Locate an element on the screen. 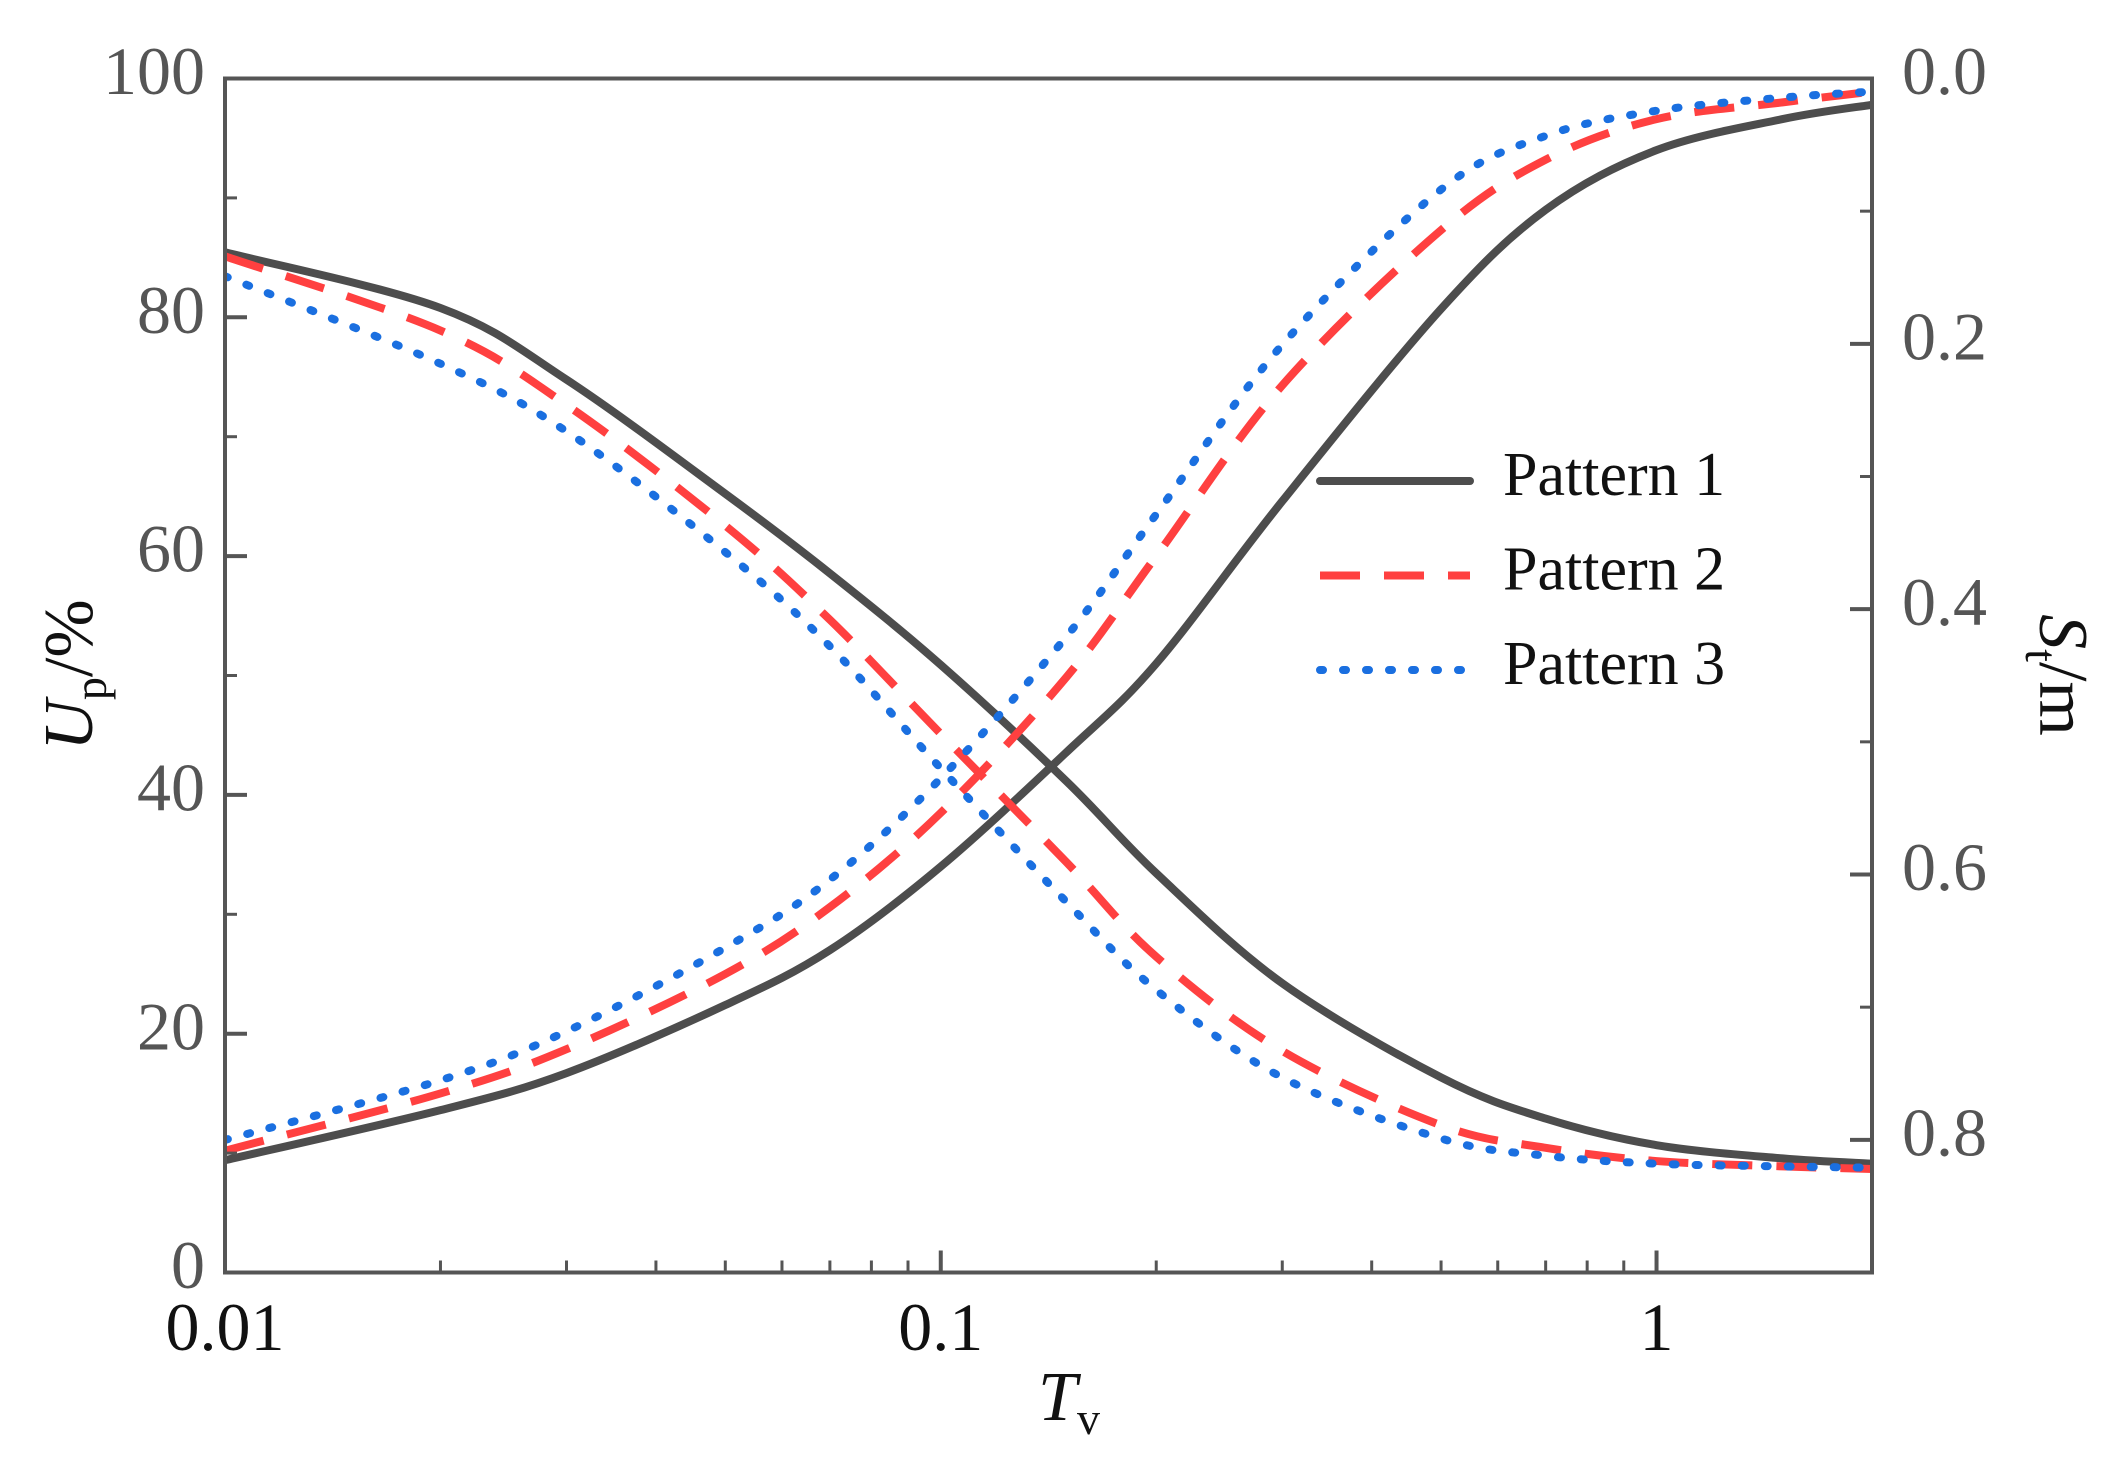 The image size is (2109, 1458). x-label-main: T is located at coordinates (1060, 1397).